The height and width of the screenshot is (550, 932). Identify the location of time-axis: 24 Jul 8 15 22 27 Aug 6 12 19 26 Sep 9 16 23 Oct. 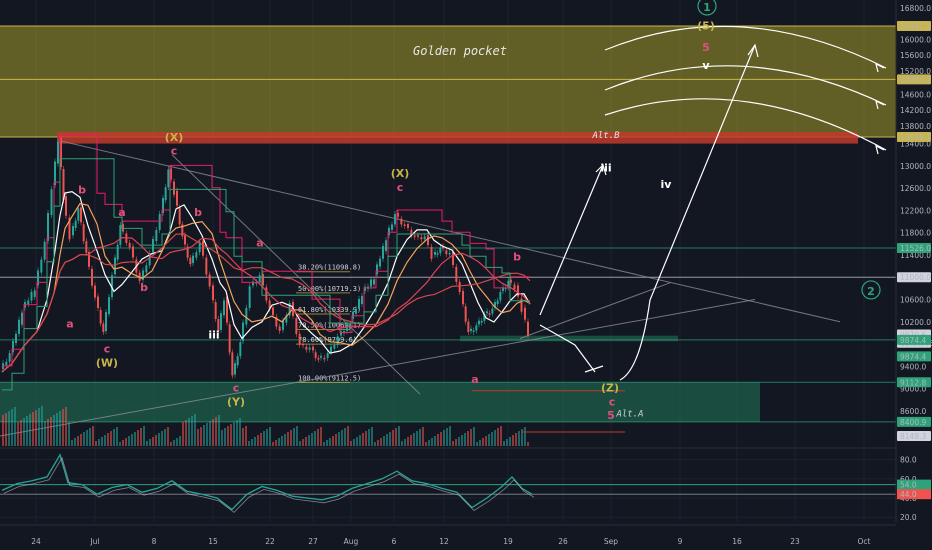
(448, 535).